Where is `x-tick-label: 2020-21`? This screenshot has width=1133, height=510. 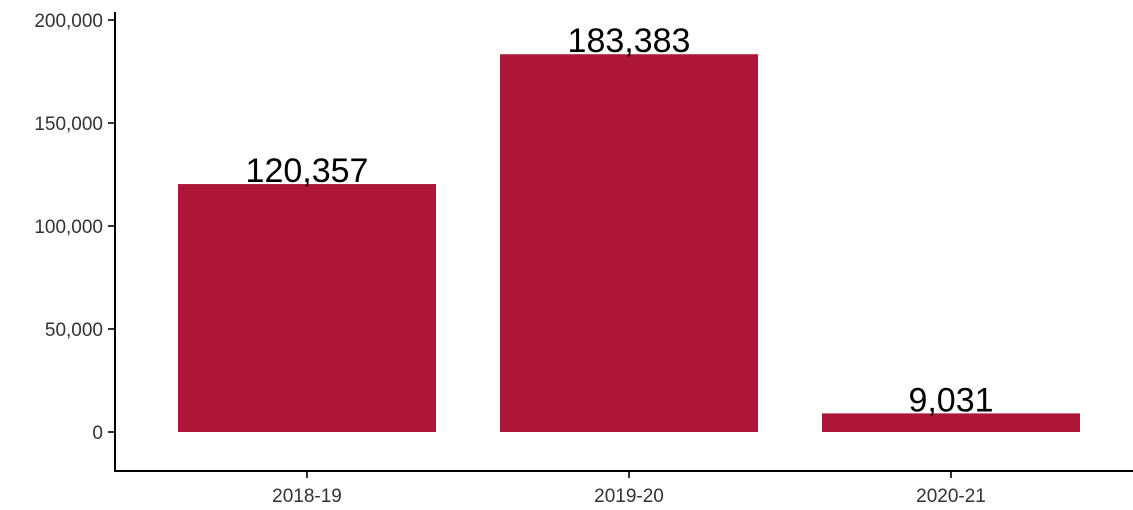
x-tick-label: 2020-21 is located at coordinates (951, 496).